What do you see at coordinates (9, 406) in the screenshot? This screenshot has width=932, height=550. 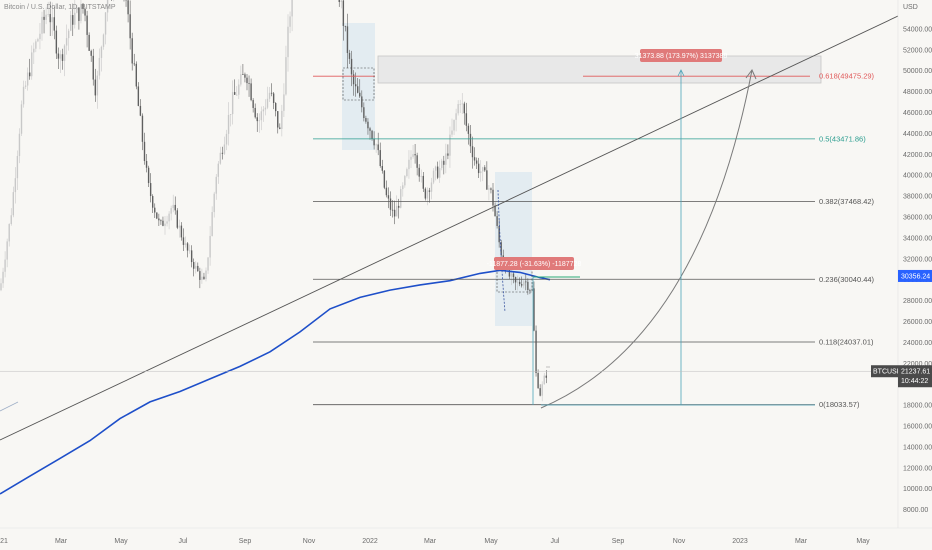 I see `small-arrow` at bounding box center [9, 406].